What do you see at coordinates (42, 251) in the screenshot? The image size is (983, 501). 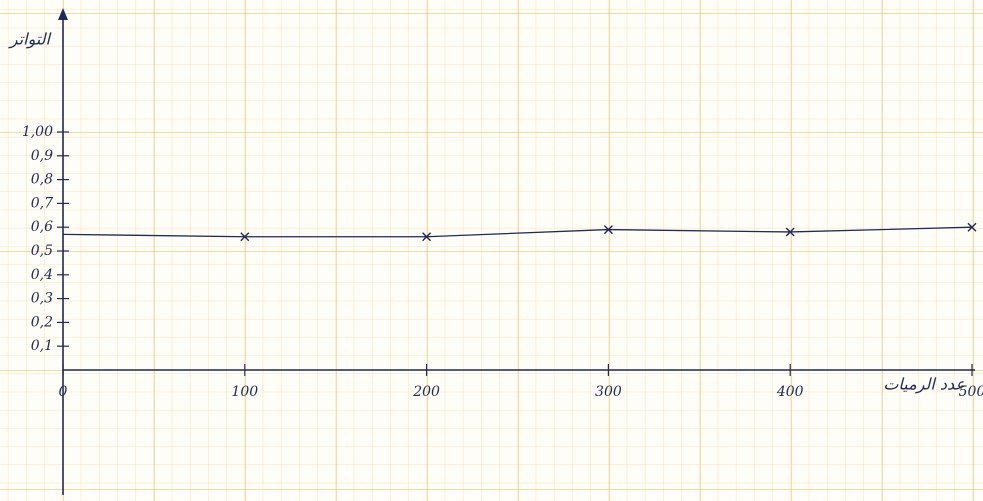 I see `y-tick-label: 0,5` at bounding box center [42, 251].